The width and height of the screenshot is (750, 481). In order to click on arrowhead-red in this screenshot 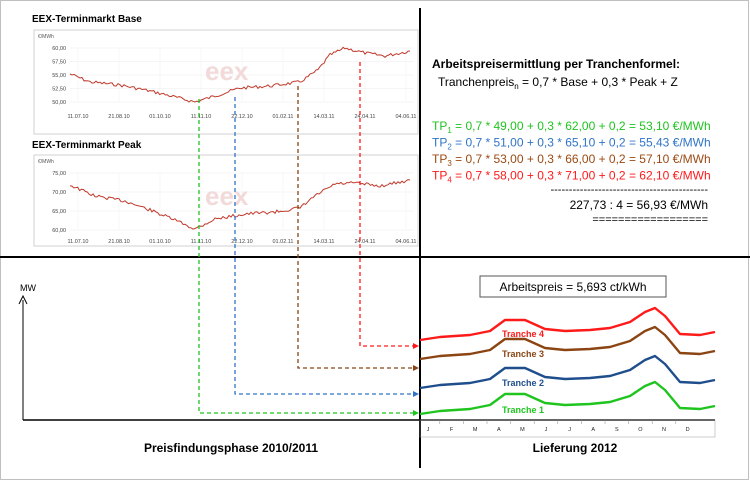, I will do `click(416, 346)`.